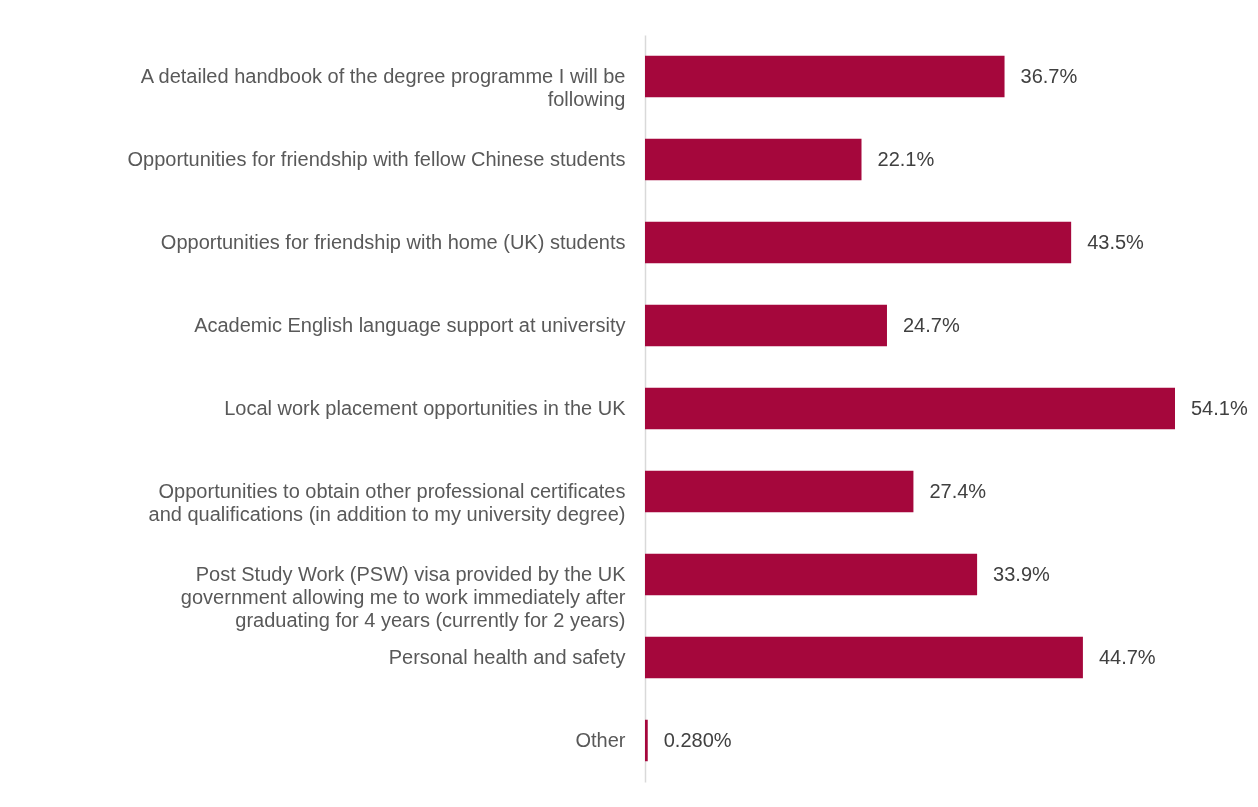 Image resolution: width=1258 pixels, height=807 pixels. What do you see at coordinates (383, 87) in the screenshot?
I see `y-tick-label: A detailed handbook of the degree programme I will be following` at bounding box center [383, 87].